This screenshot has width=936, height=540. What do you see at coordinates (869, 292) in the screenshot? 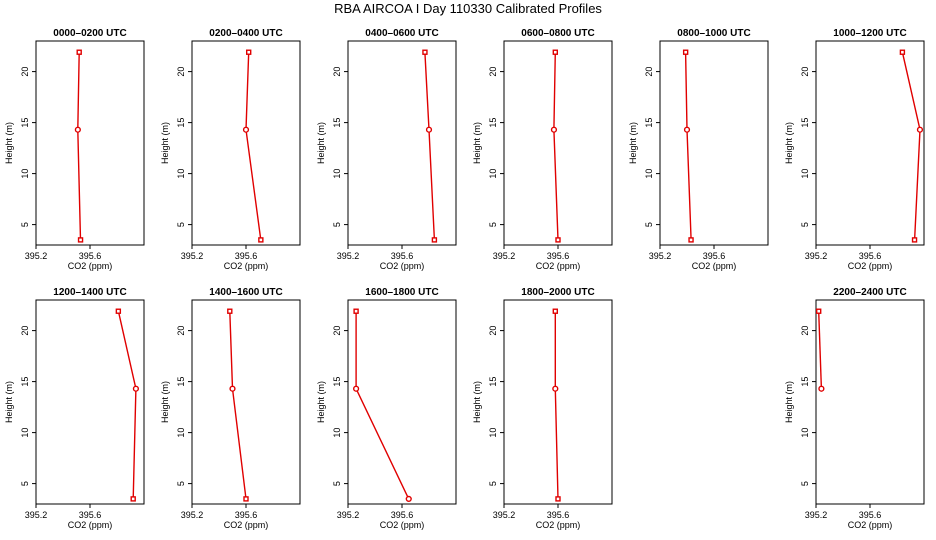
I see `panel-title: 2200–2400 UTC` at bounding box center [869, 292].